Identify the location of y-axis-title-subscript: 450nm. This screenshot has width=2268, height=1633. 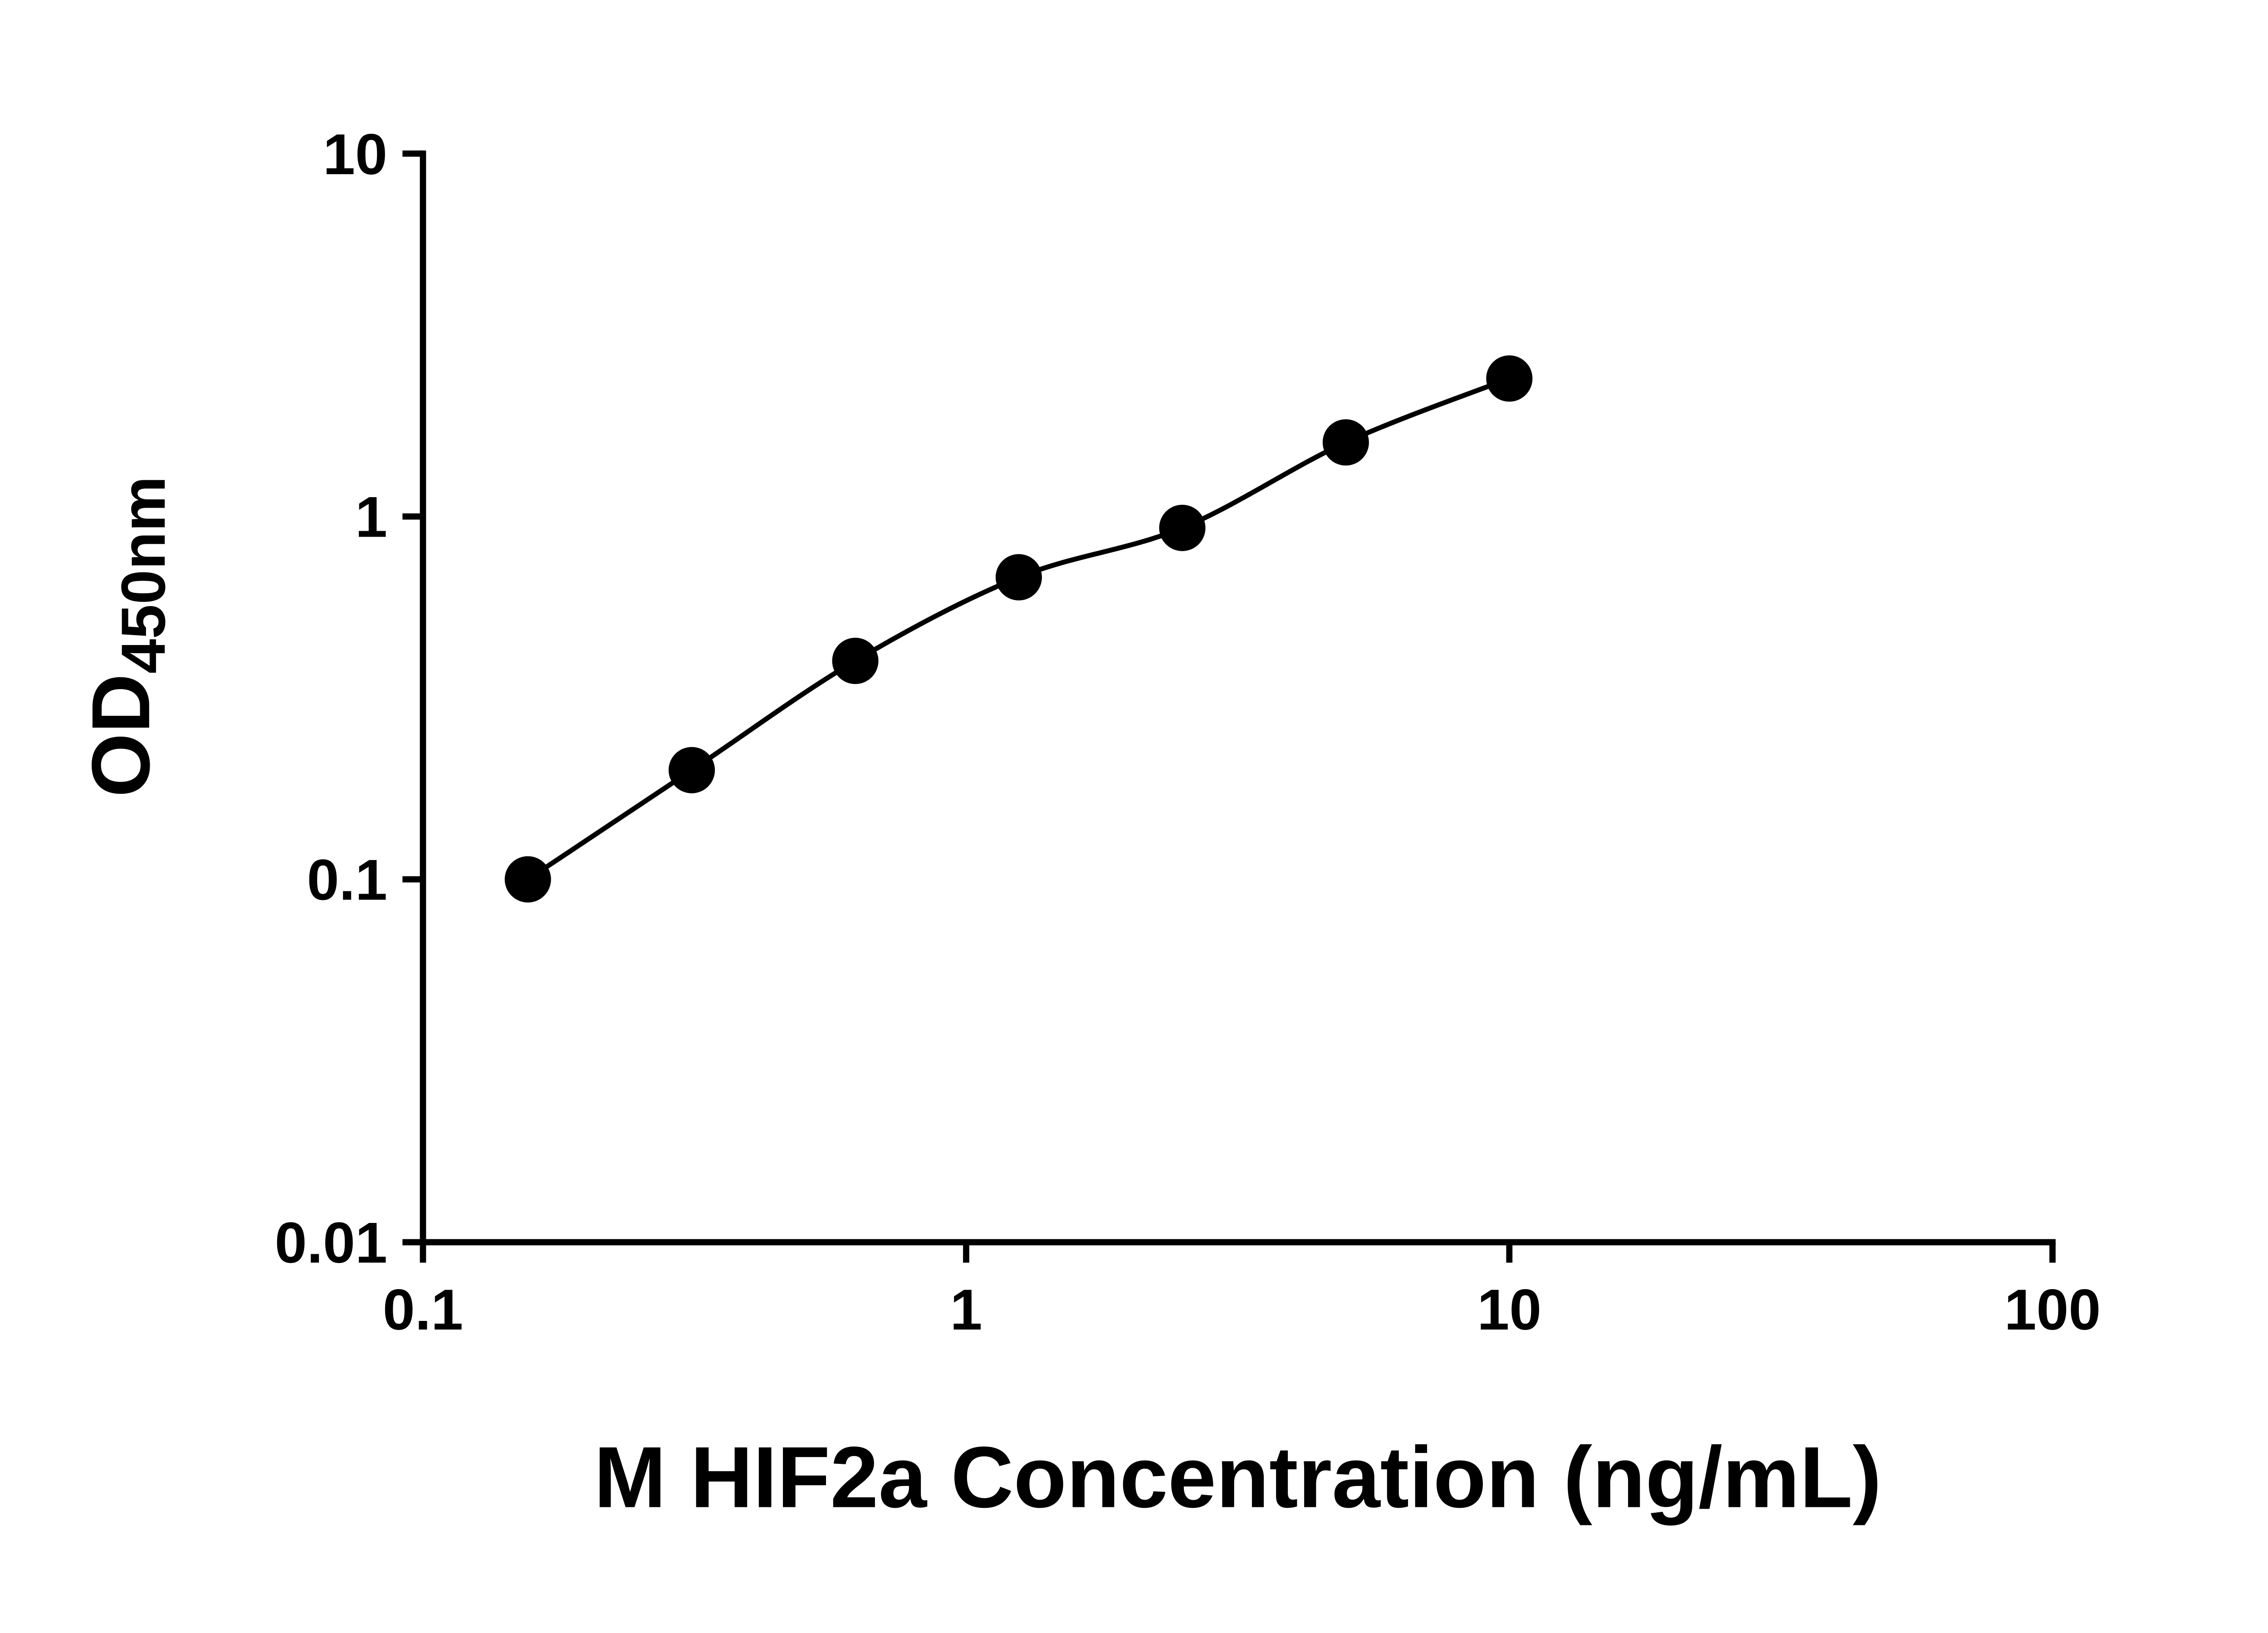
(144, 575).